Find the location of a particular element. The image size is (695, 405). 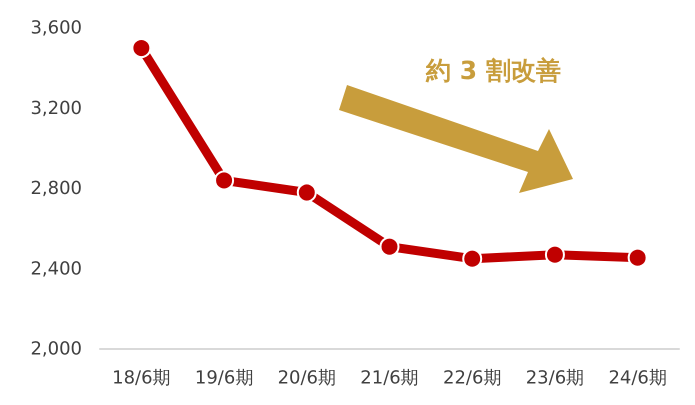

y-tick-label: 3,200 is located at coordinates (56, 108).